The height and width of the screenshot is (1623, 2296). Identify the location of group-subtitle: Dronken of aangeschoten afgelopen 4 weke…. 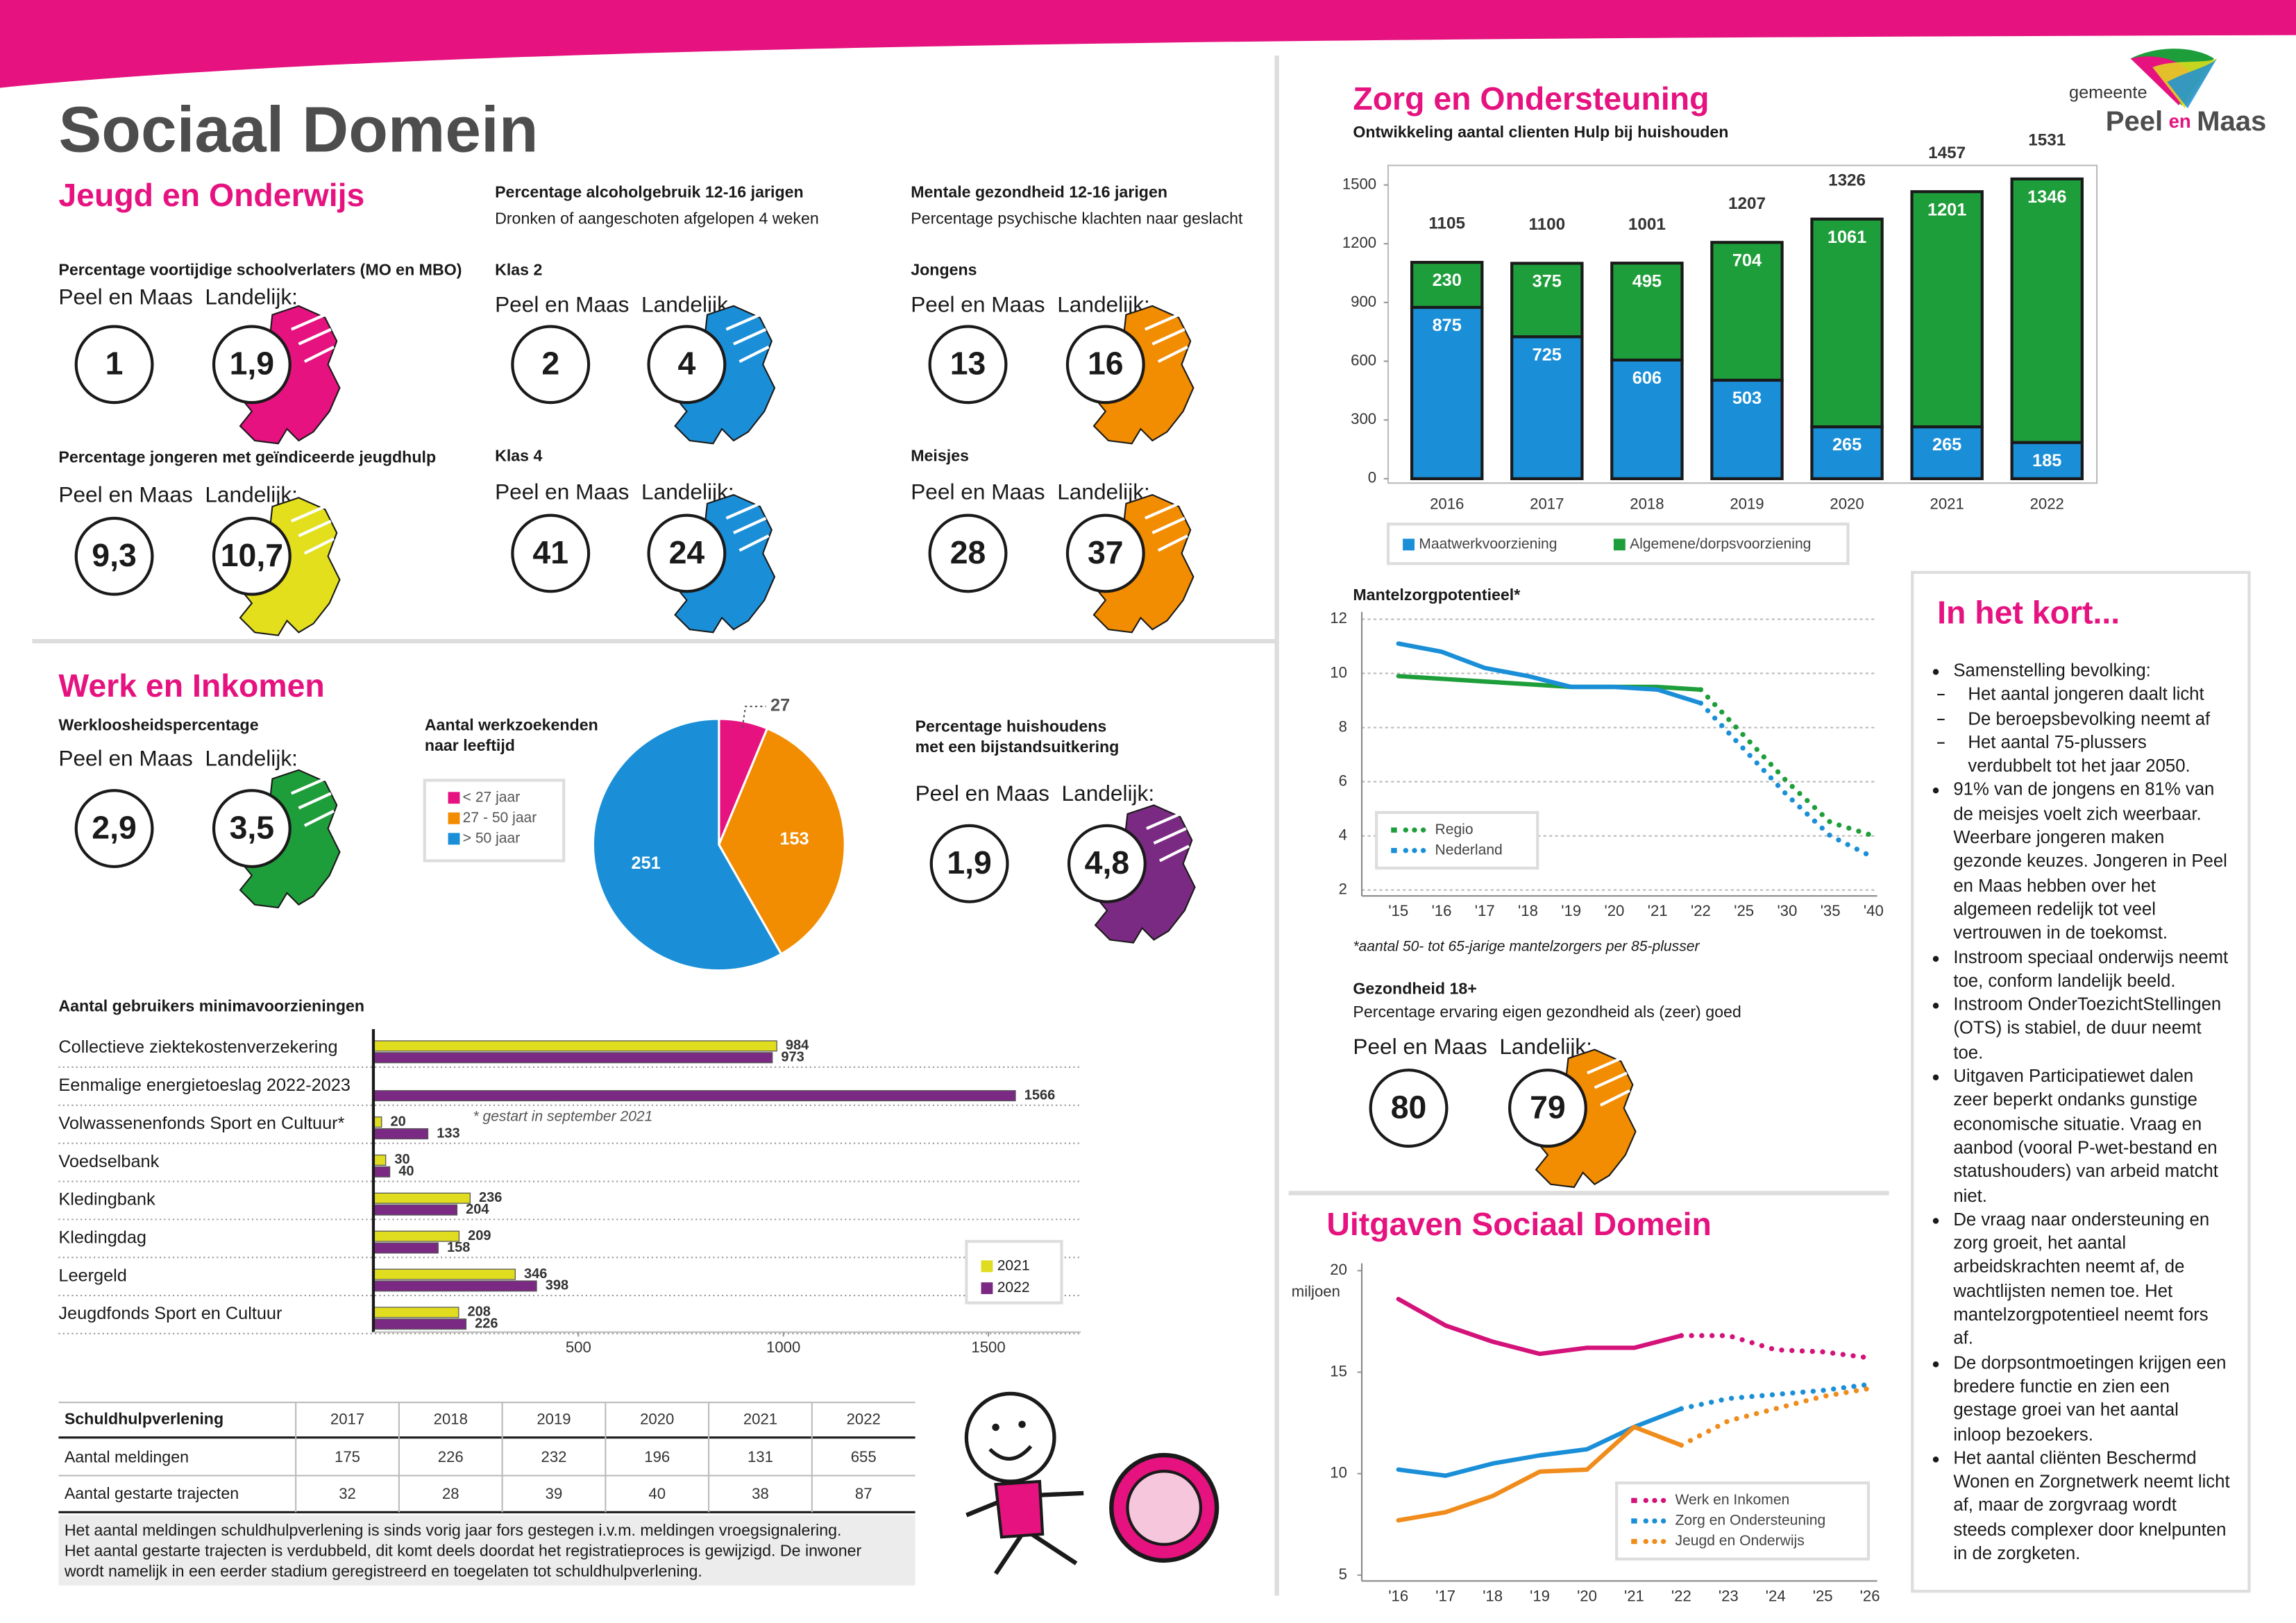
(657, 219).